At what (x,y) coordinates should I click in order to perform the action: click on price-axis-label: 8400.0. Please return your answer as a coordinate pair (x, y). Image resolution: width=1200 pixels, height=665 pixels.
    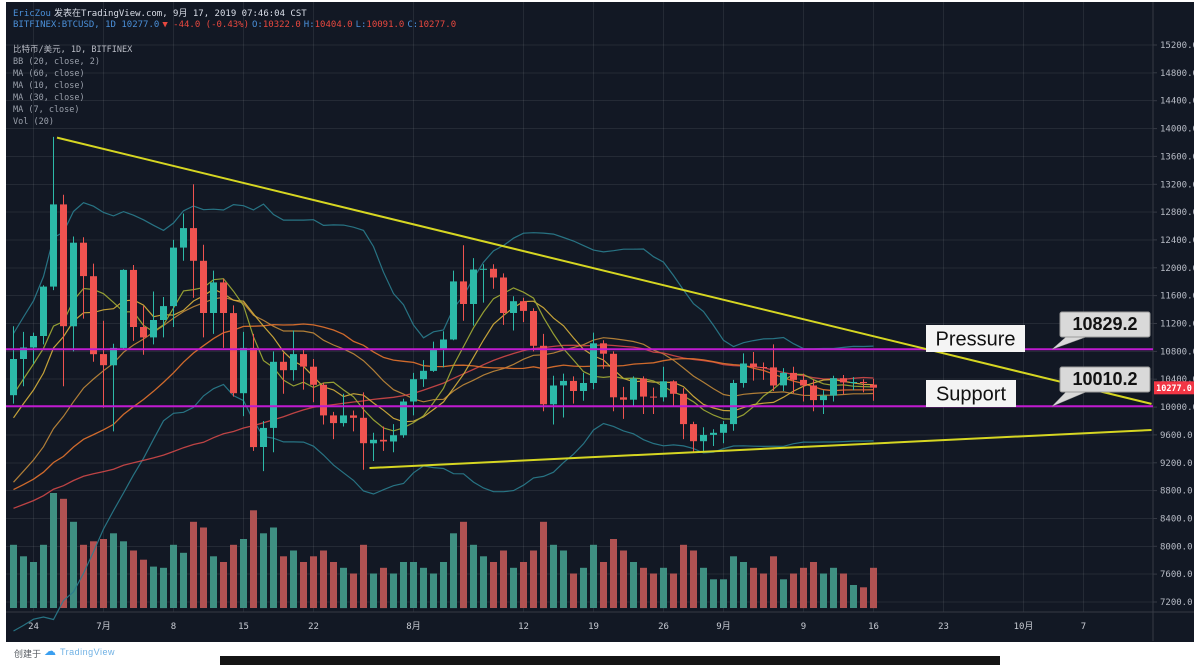
    Looking at the image, I should click on (1176, 520).